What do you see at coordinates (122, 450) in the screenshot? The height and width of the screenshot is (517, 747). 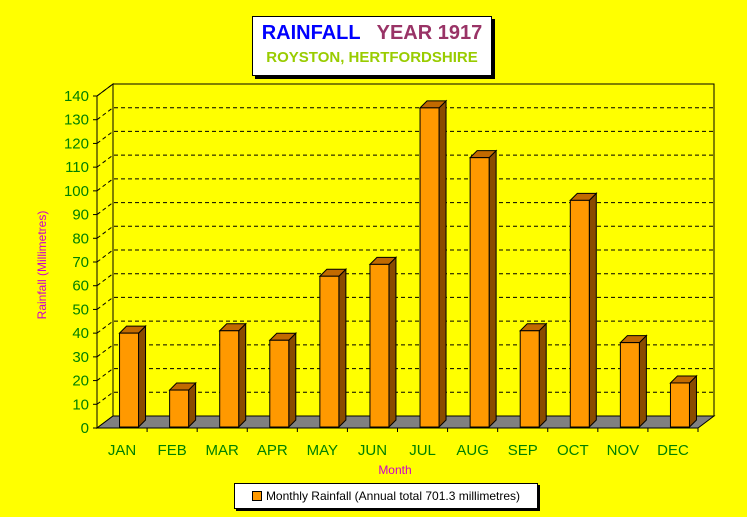 I see `x-tick-label: JAN` at bounding box center [122, 450].